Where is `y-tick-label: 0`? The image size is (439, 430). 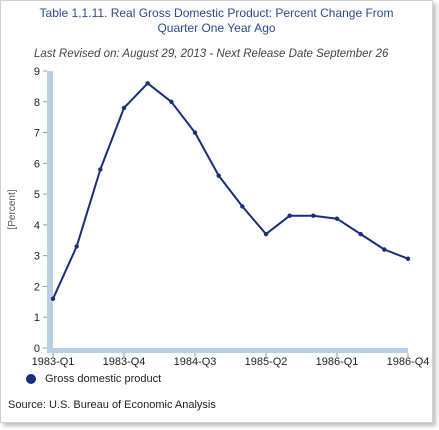
y-tick-label: 0 is located at coordinates (37, 349).